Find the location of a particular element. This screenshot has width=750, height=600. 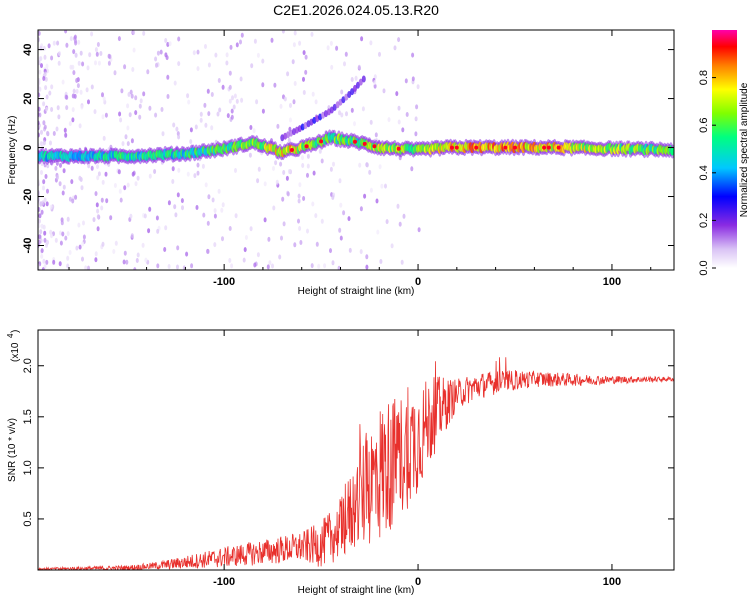

x-tick-label: 100 is located at coordinates (612, 282).